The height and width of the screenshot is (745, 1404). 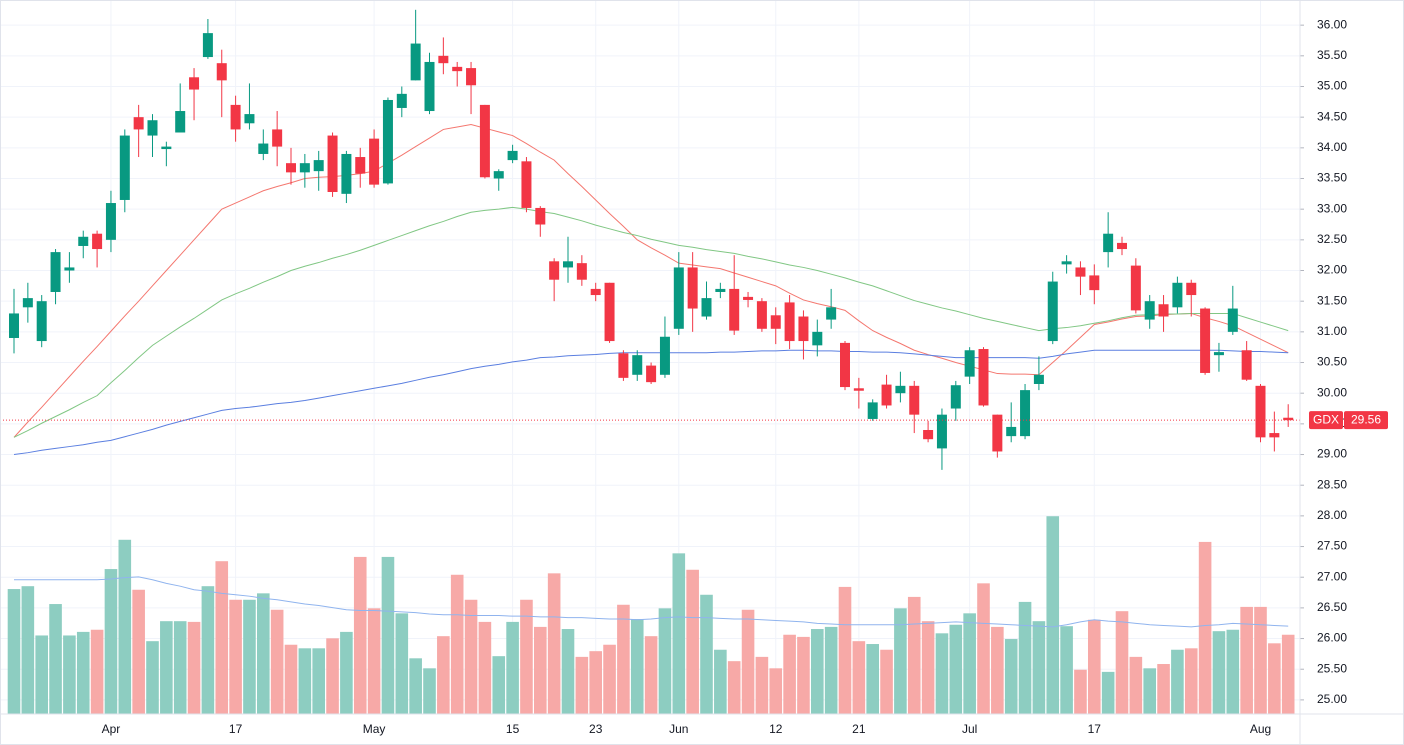 I want to click on x-tick-label: 17, so click(x=1095, y=729).